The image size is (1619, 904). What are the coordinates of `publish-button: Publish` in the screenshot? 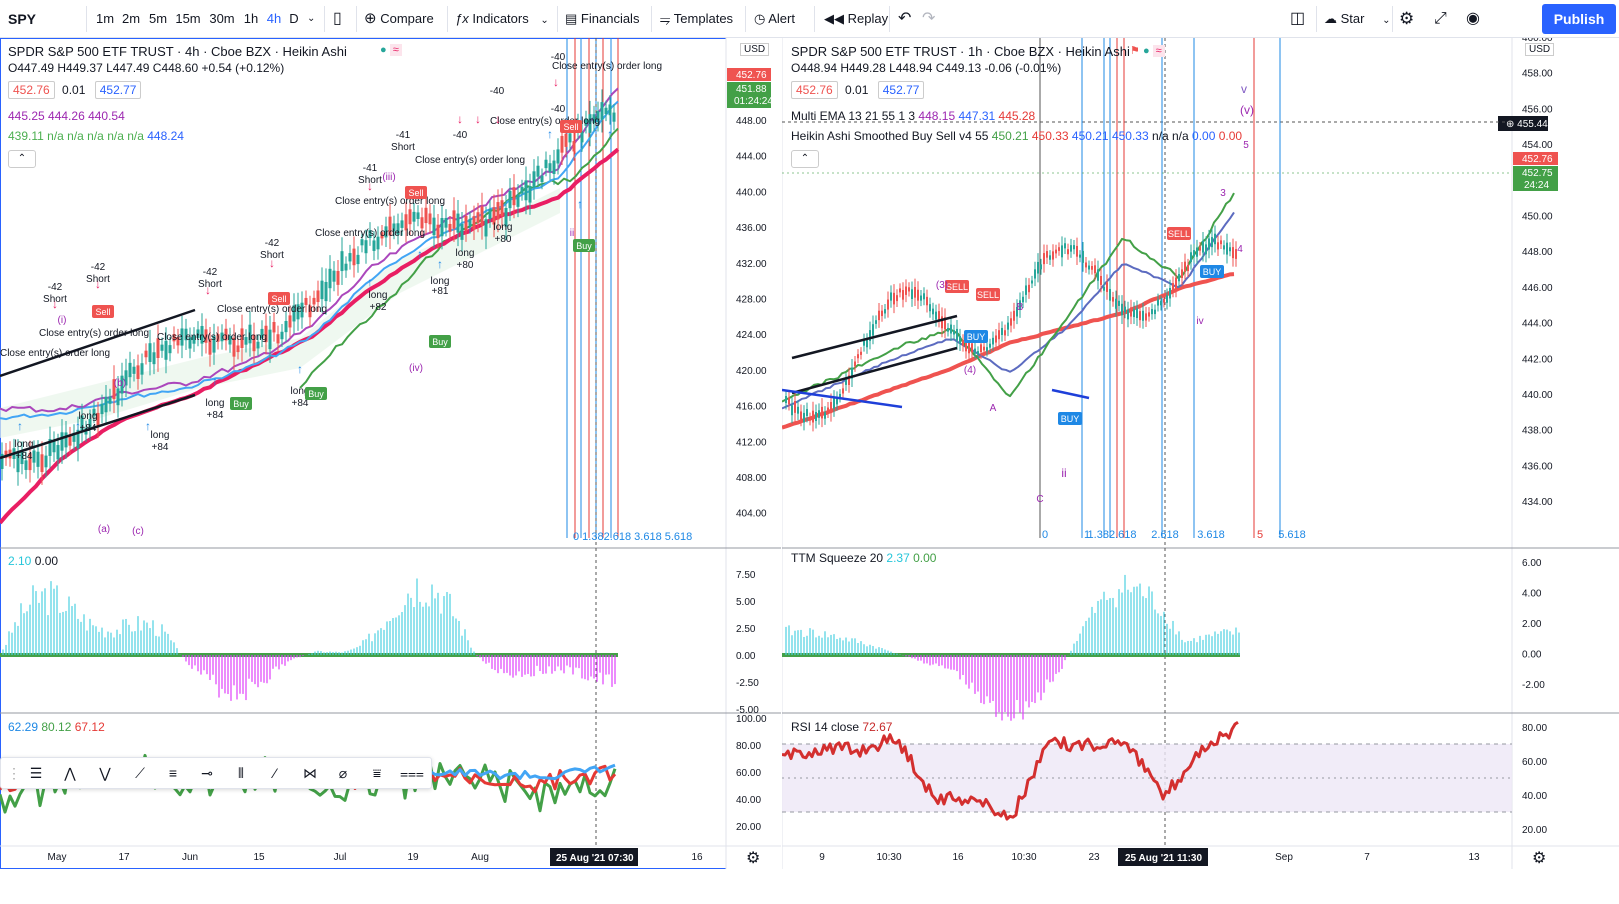 It's located at (1579, 19).